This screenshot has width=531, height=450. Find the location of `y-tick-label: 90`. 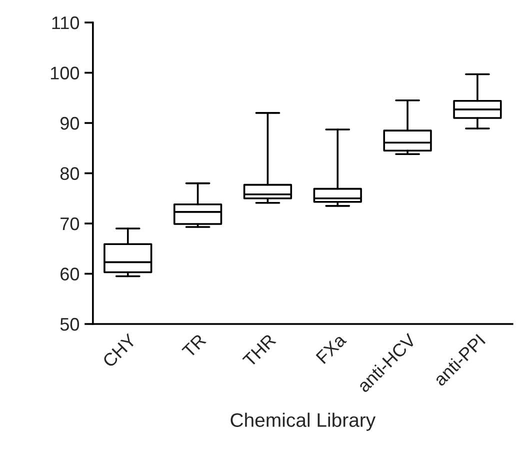

y-tick-label: 90 is located at coordinates (70, 123).